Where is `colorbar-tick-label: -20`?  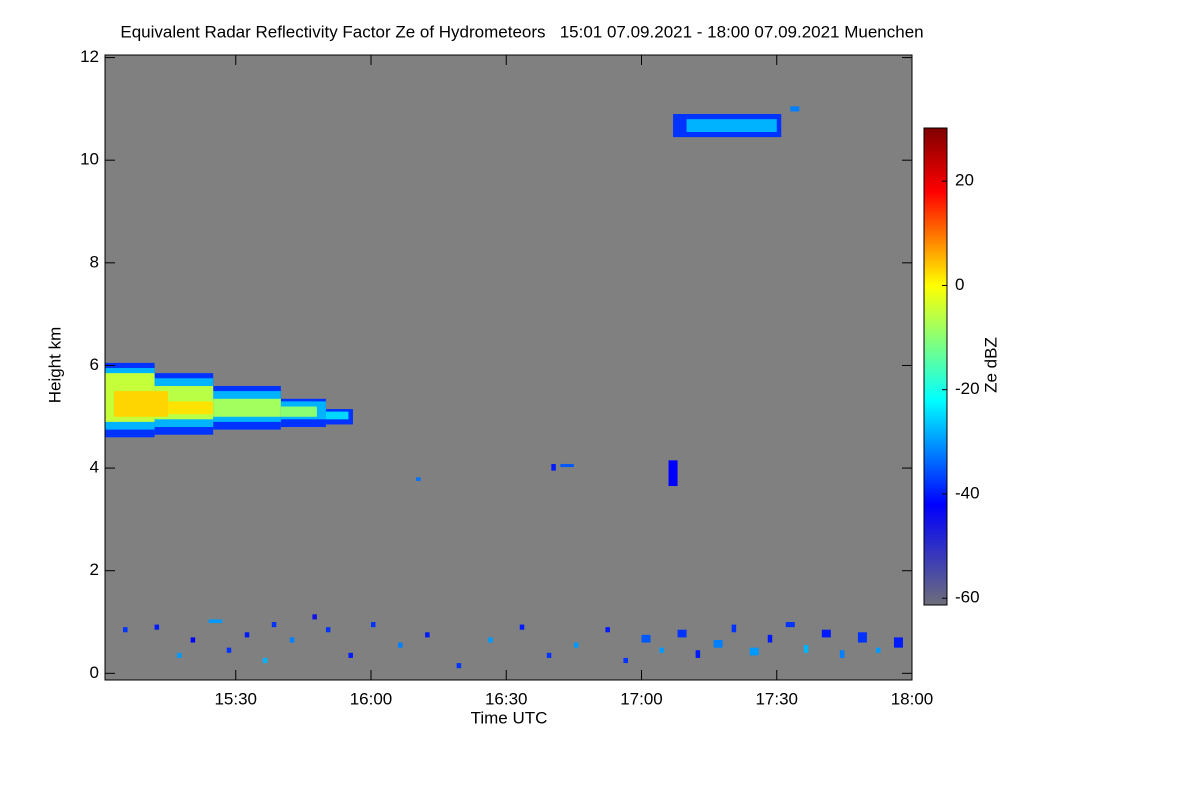
colorbar-tick-label: -20 is located at coordinates (967, 388).